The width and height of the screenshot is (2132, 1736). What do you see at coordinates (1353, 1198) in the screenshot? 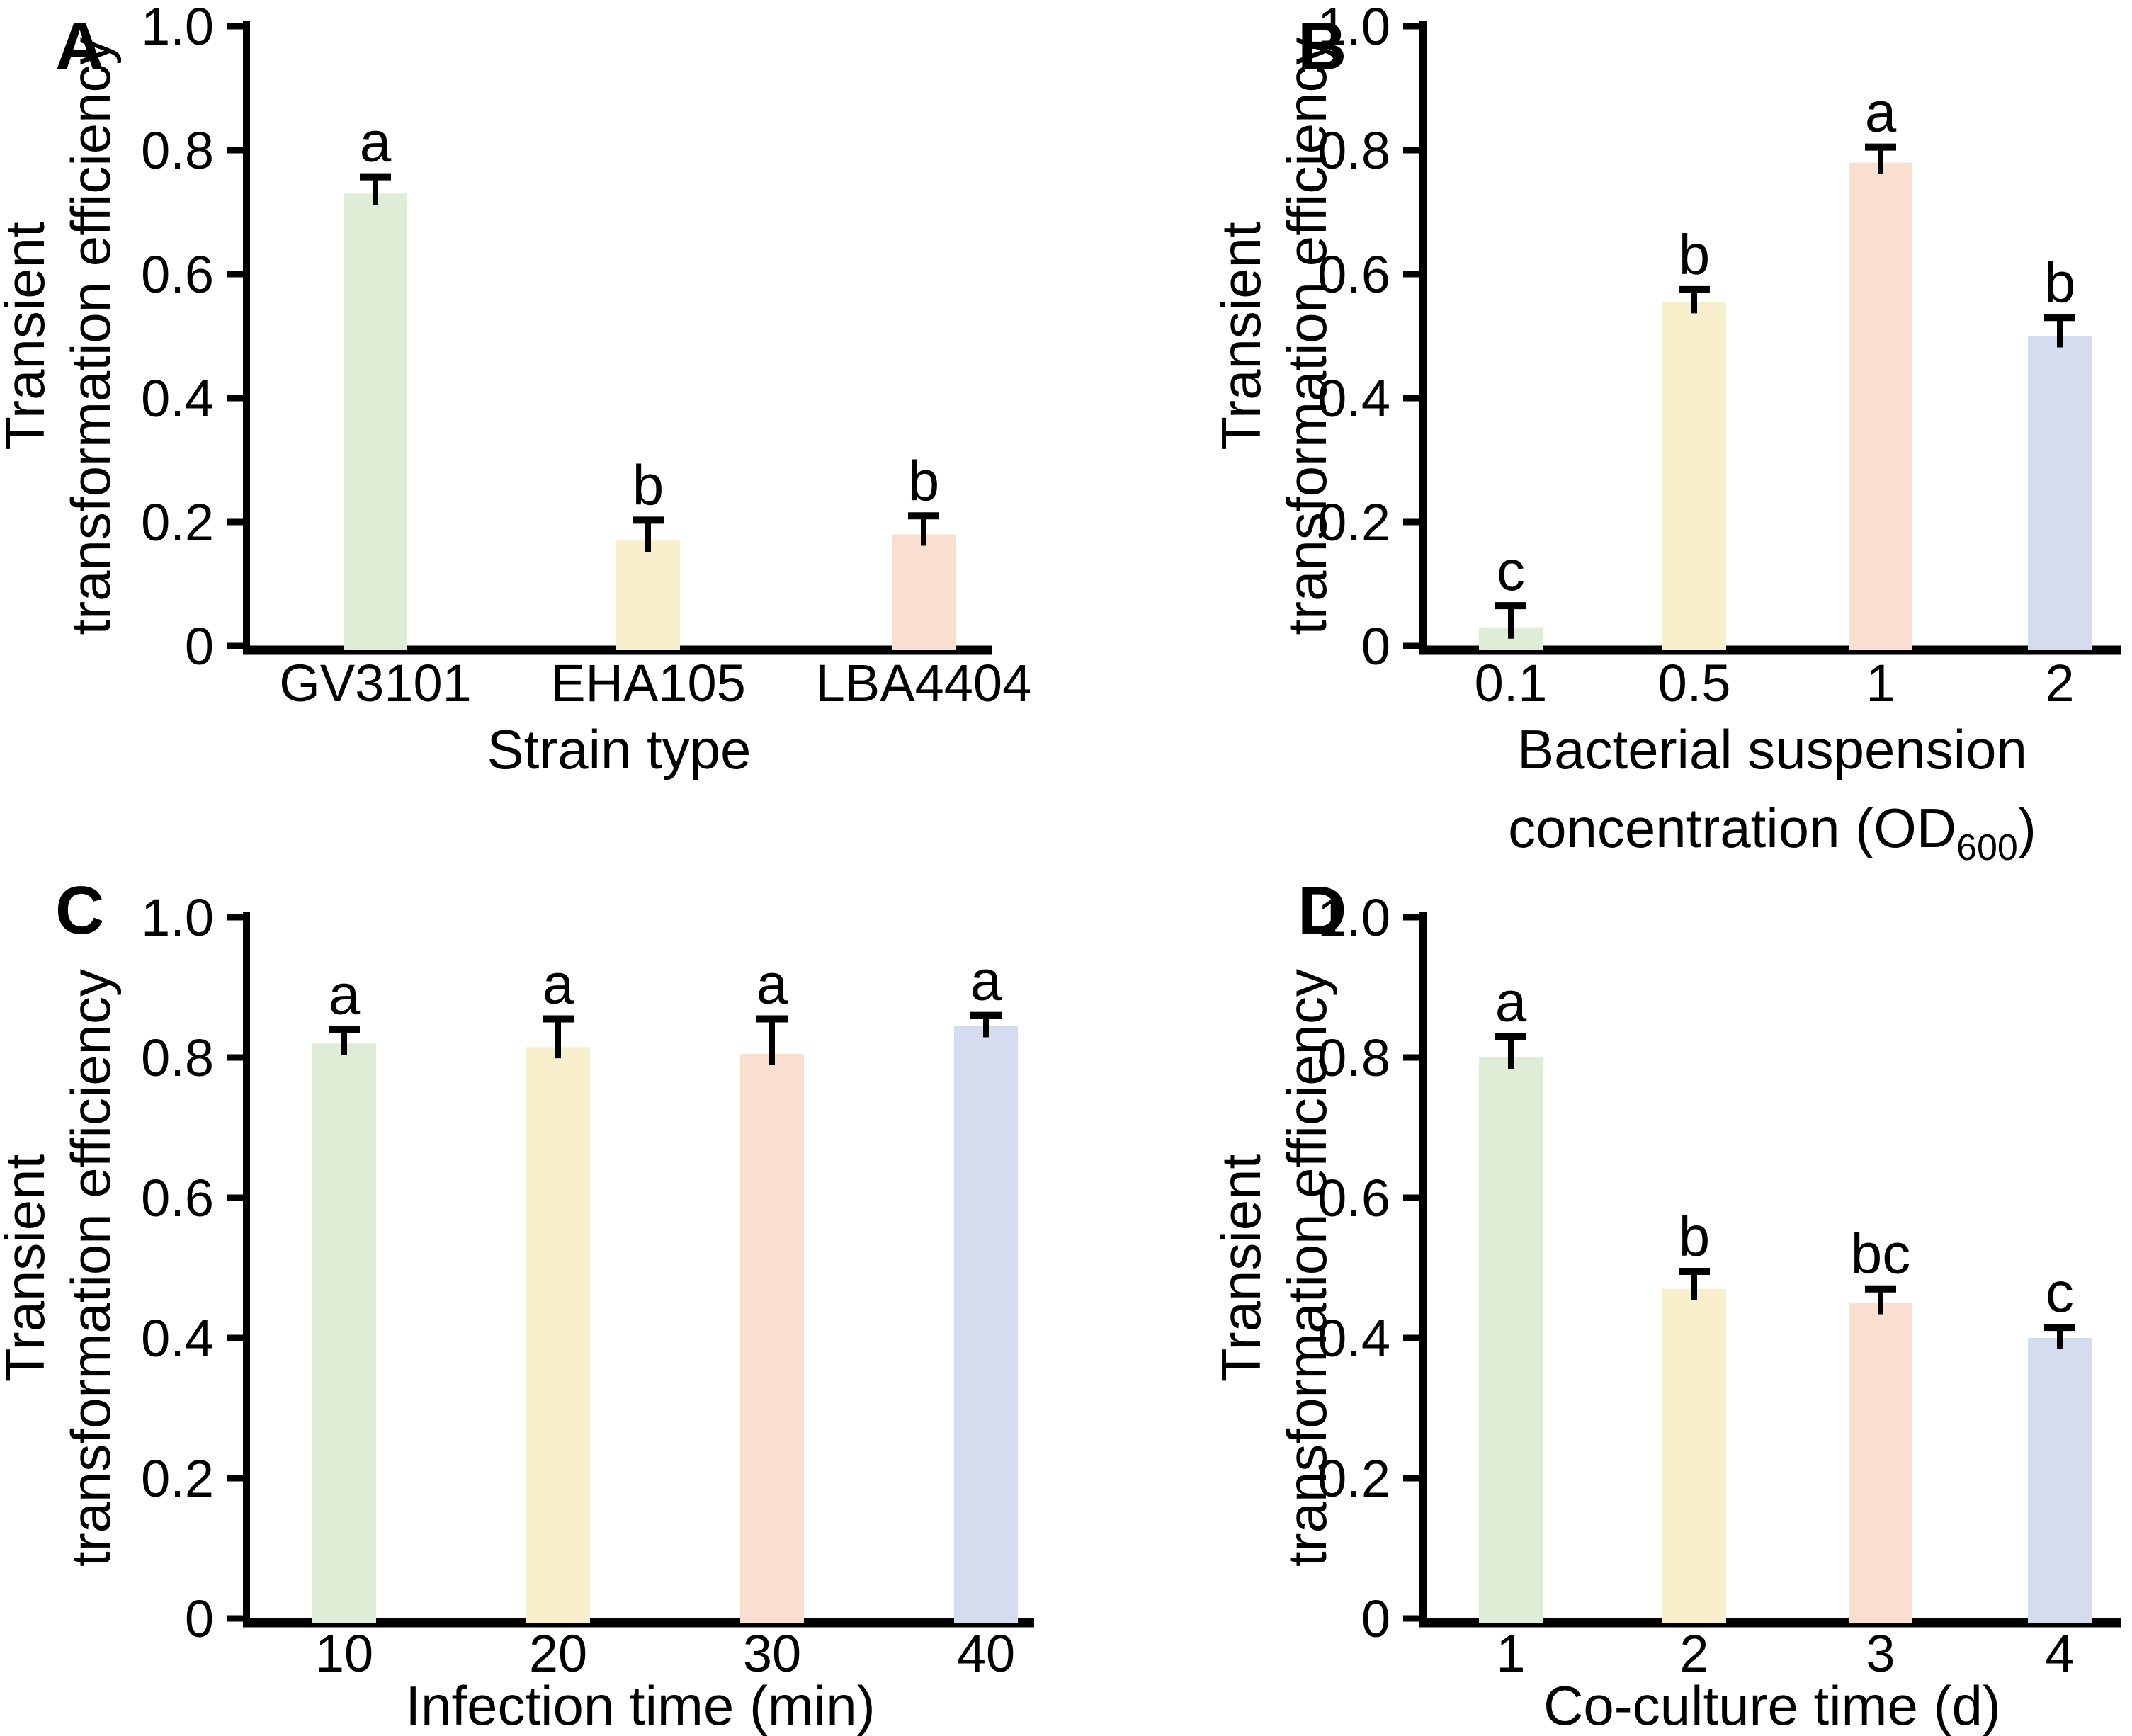
I see `y-tick-label-D-3: 0.6` at bounding box center [1353, 1198].